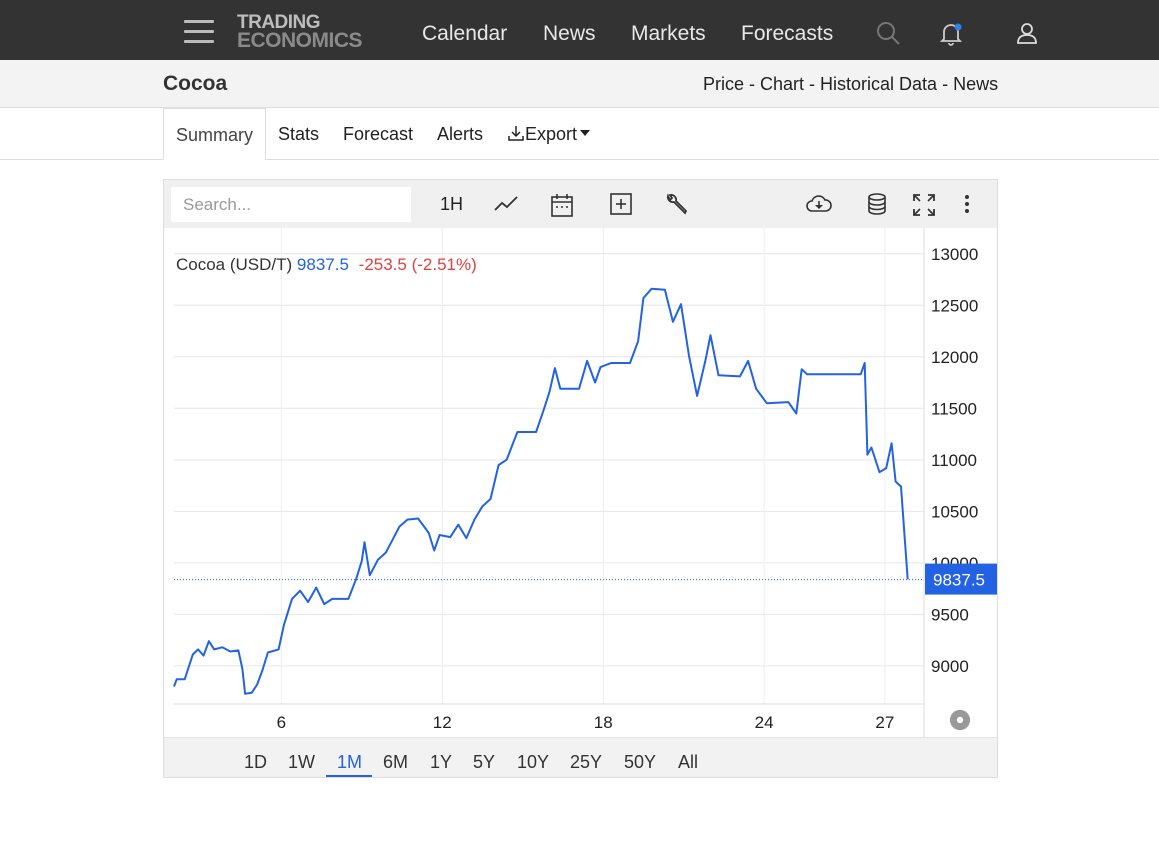 The image size is (1159, 849). What do you see at coordinates (484, 762) in the screenshot?
I see `range-5y: 5Y` at bounding box center [484, 762].